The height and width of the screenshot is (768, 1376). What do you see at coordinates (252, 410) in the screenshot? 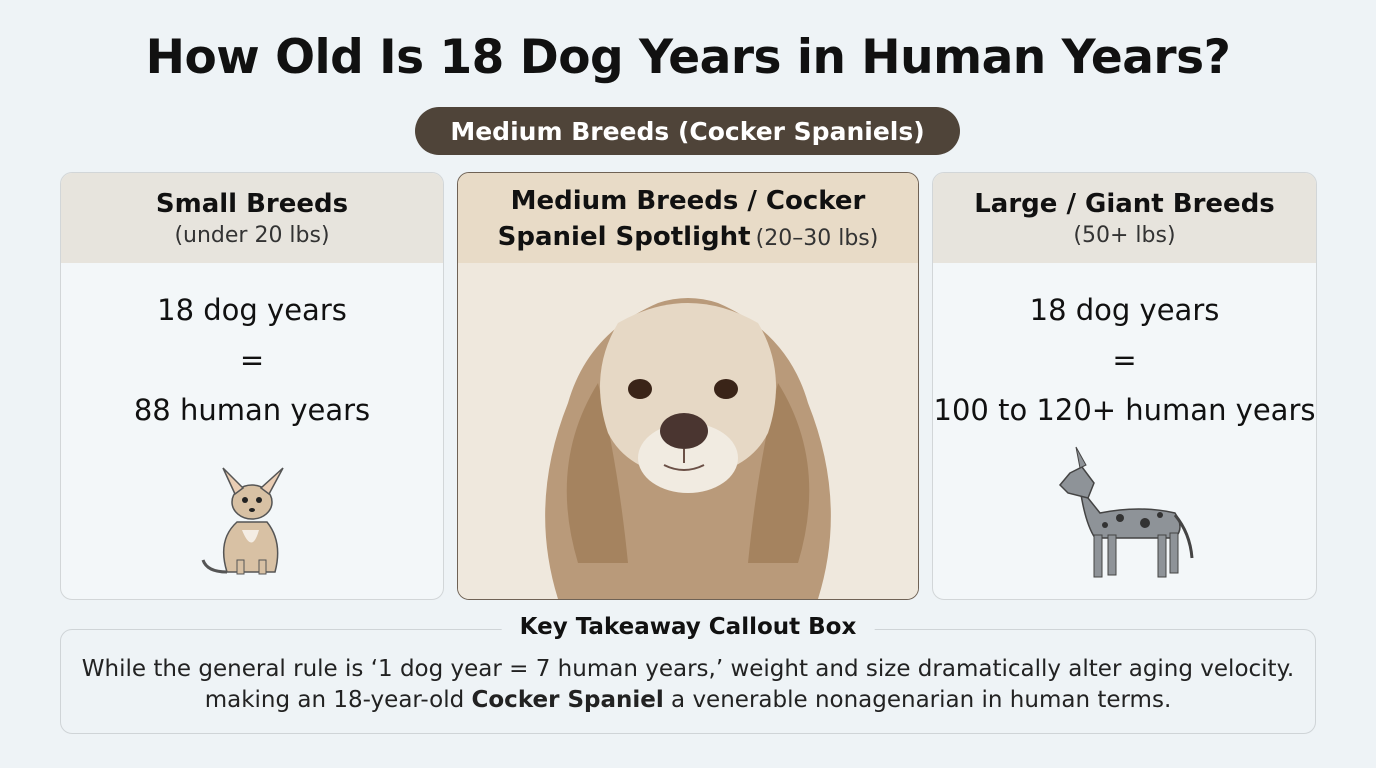
I see `card-line: 88 human years` at bounding box center [252, 410].